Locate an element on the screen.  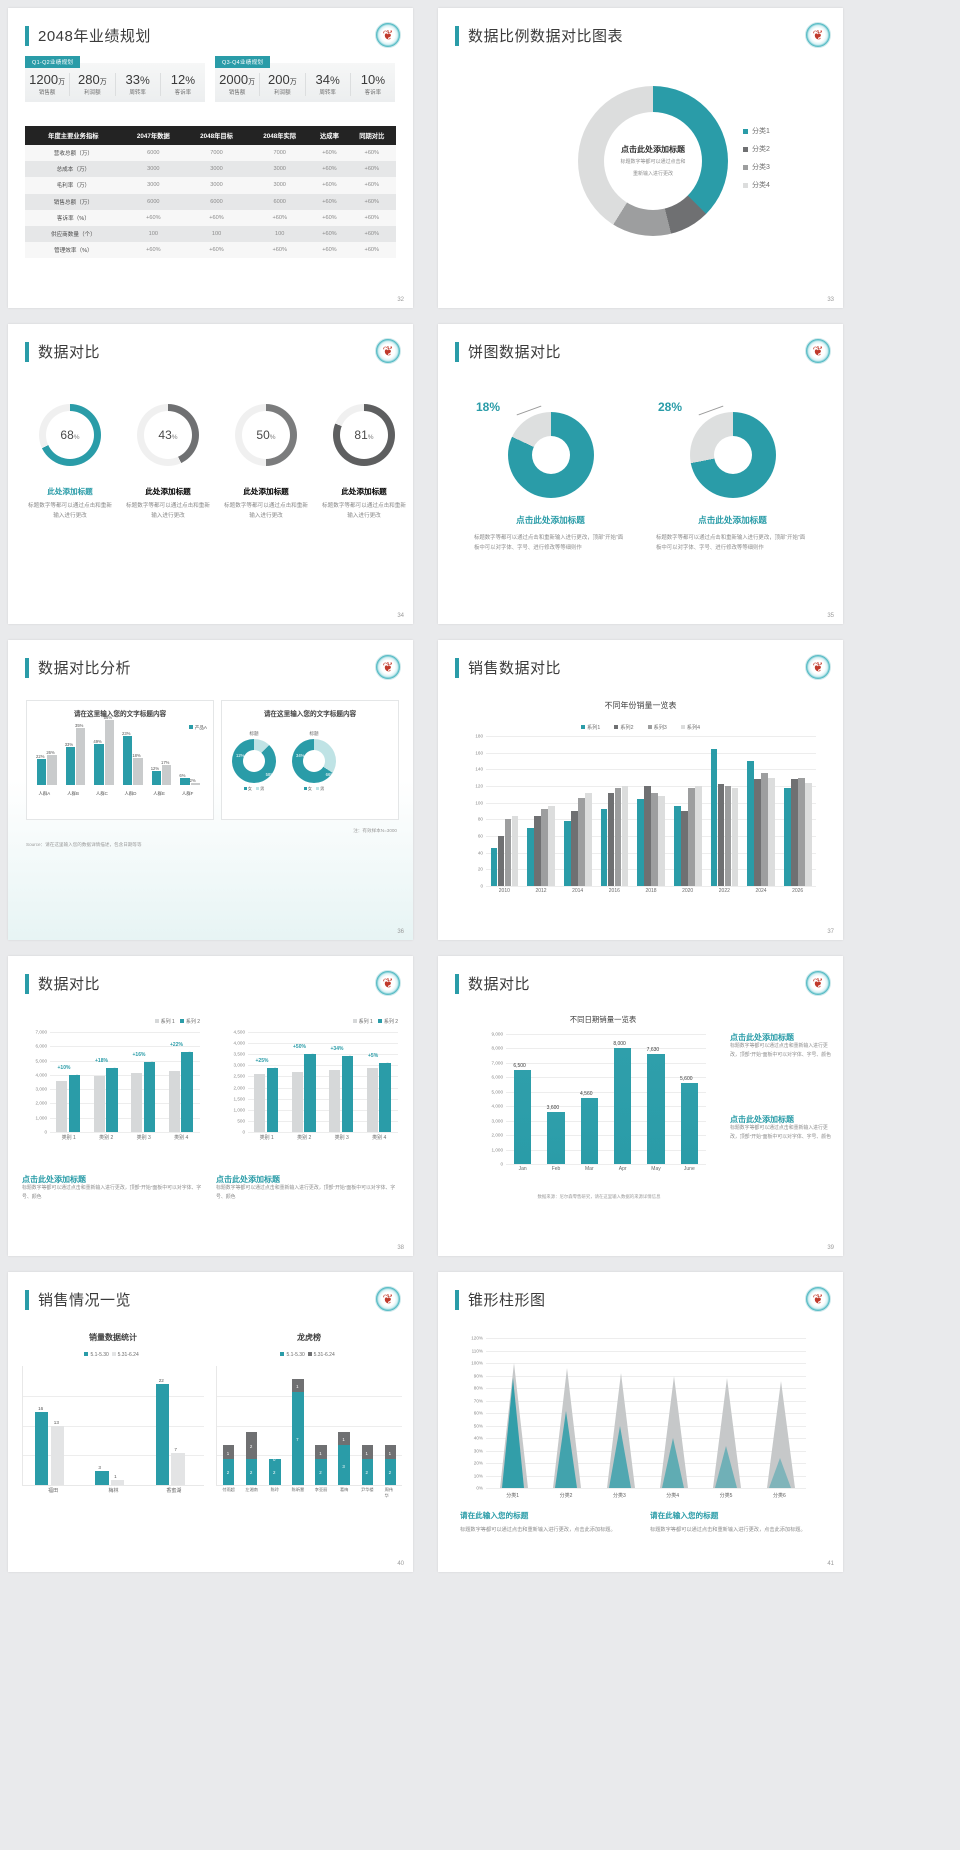
kpi-value: 280万 is located at coordinates (92, 79).